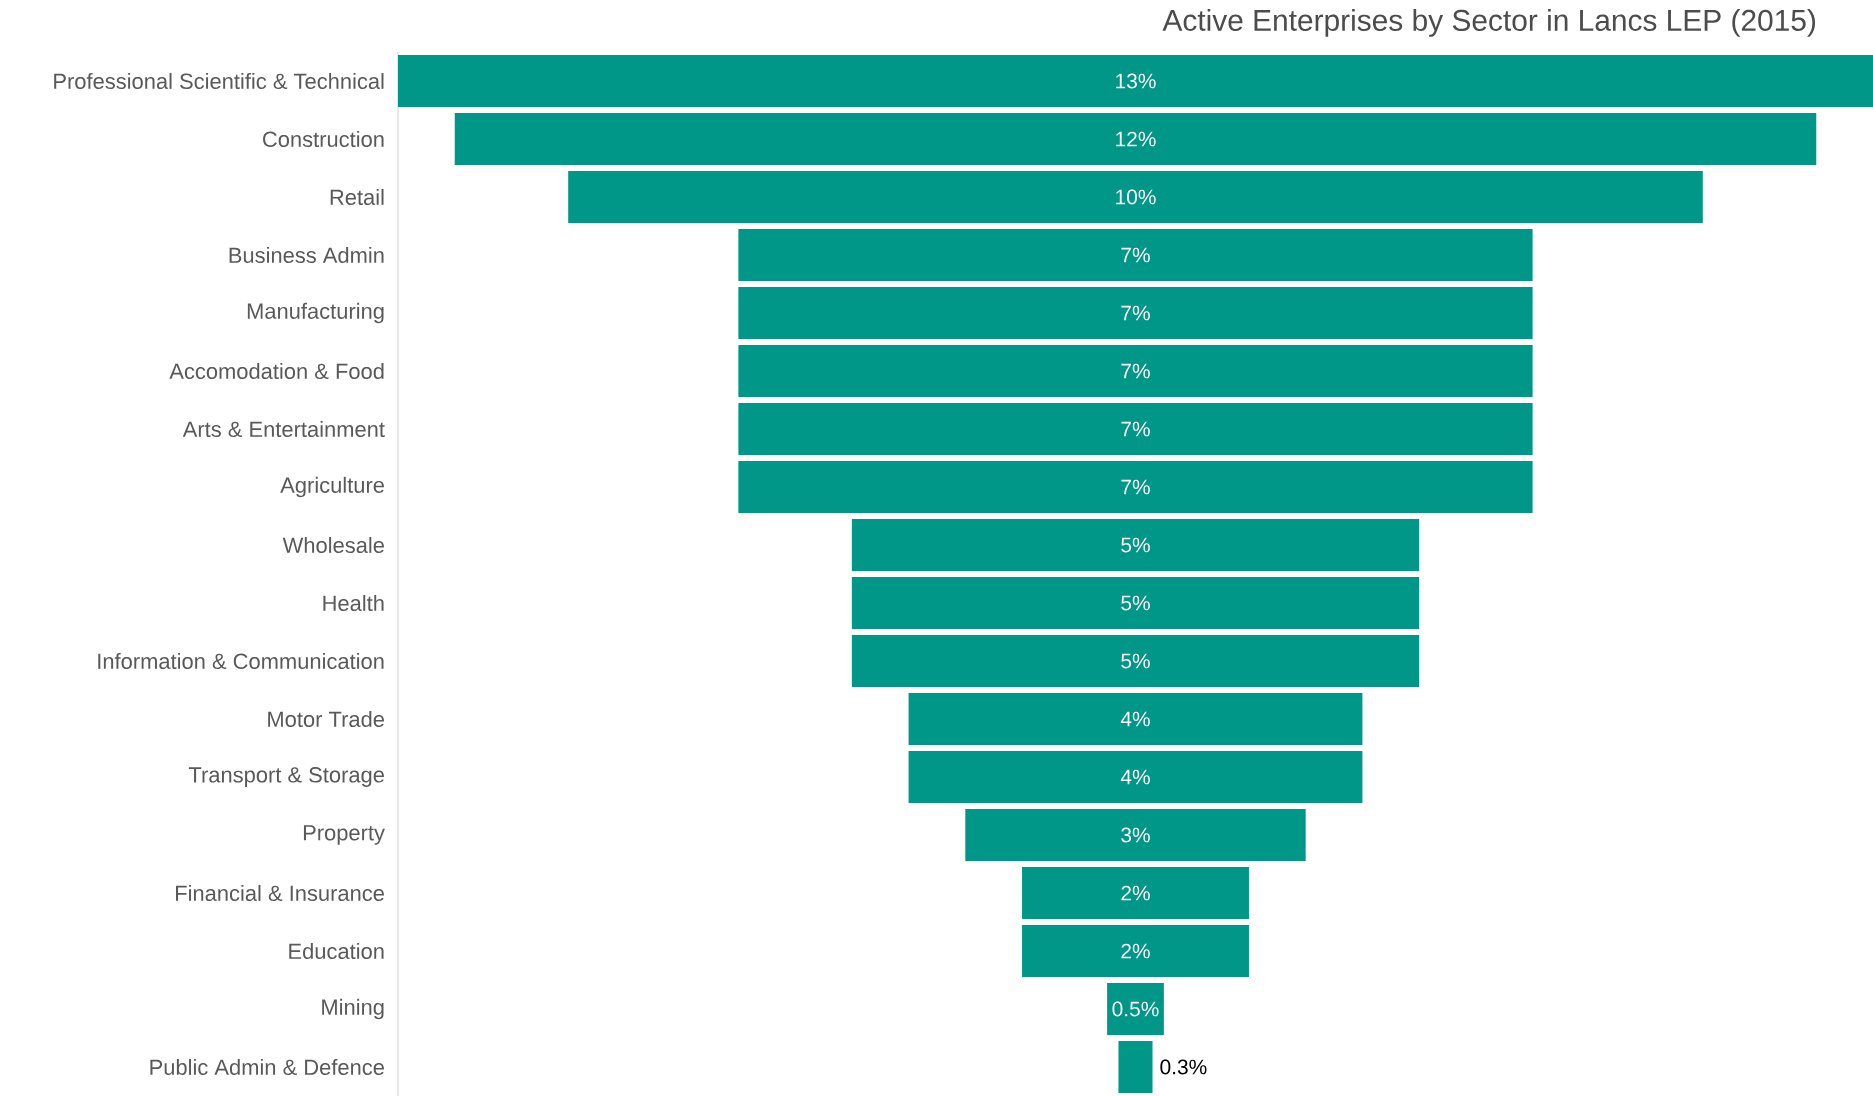 Image resolution: width=1873 pixels, height=1096 pixels. I want to click on category-label: Motor Trade, so click(326, 718).